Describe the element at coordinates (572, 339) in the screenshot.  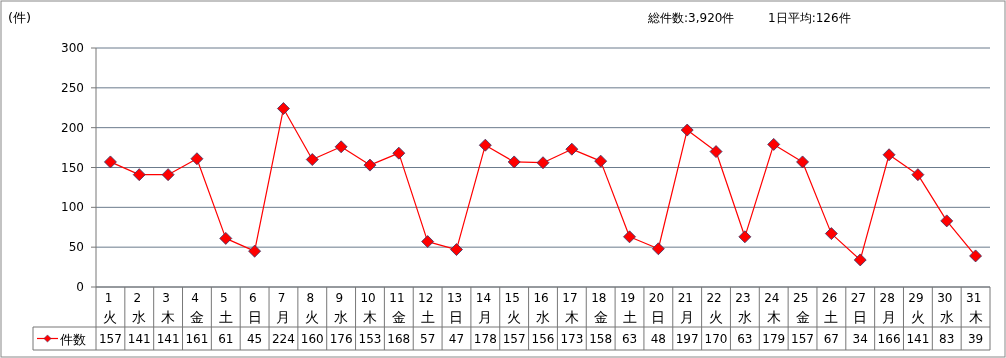
I see `data-label: 173` at that location.